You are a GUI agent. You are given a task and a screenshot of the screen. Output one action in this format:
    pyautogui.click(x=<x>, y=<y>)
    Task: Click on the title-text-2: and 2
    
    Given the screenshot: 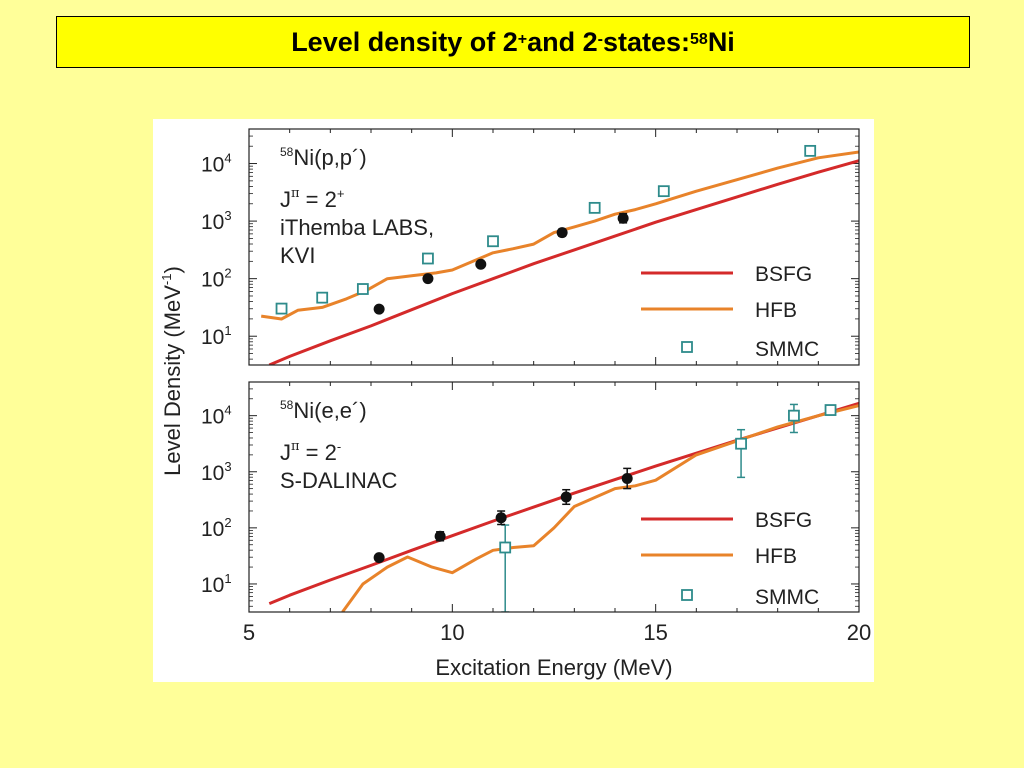 What is the action you would take?
    pyautogui.click(x=562, y=41)
    